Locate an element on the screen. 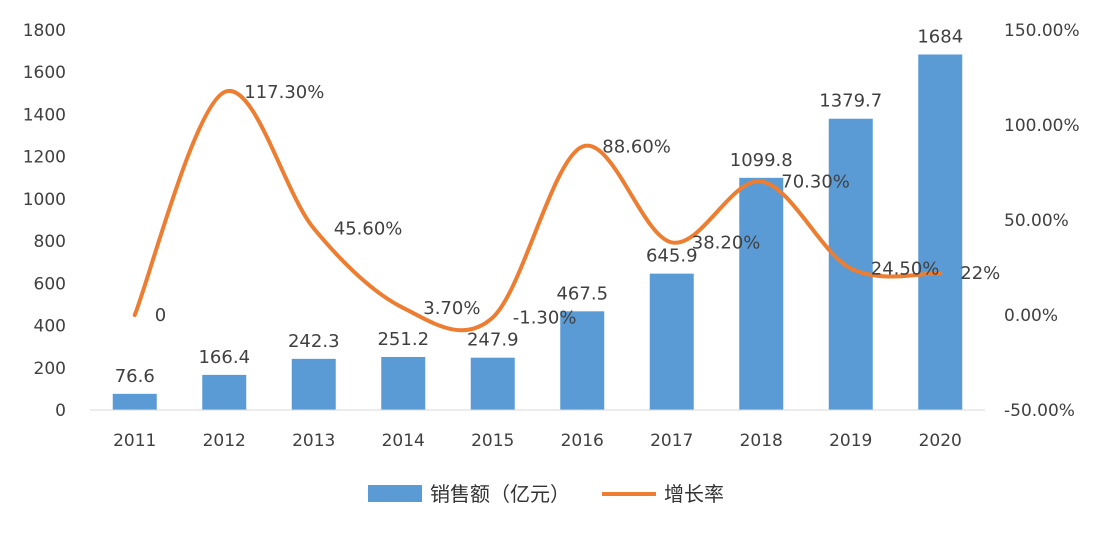 This screenshot has height=536, width=1108. bar-2019 is located at coordinates (850, 264).